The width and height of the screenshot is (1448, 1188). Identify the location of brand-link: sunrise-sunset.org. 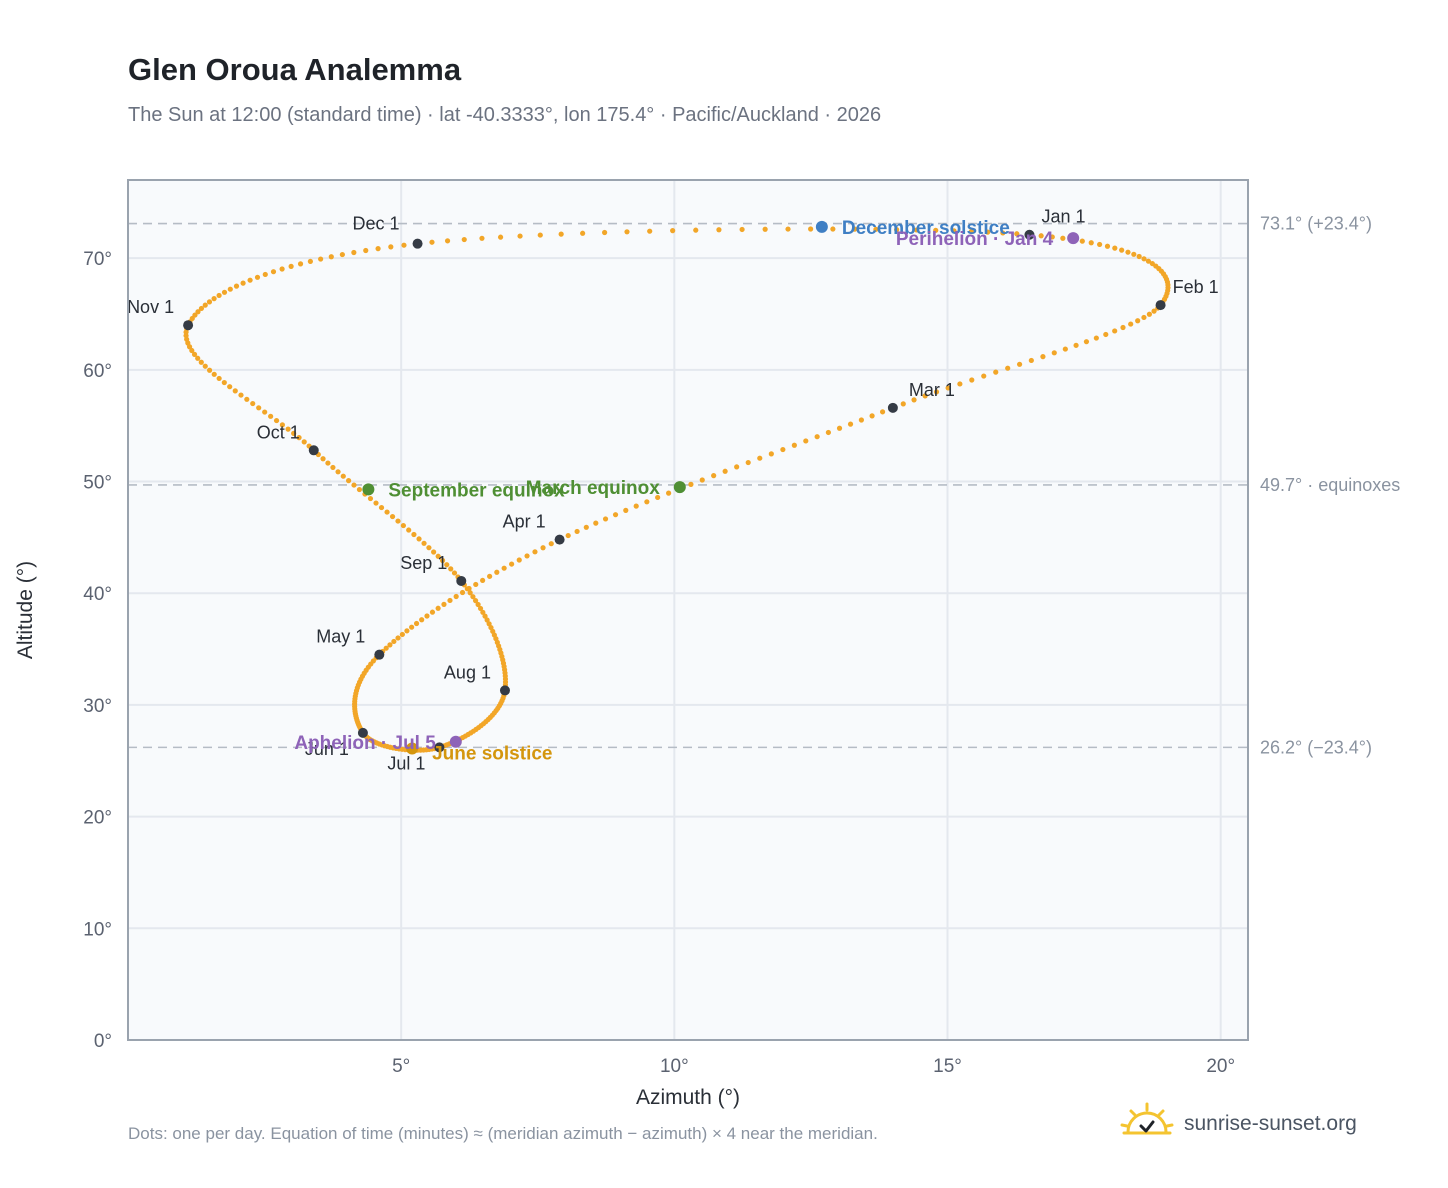
(1238, 1124).